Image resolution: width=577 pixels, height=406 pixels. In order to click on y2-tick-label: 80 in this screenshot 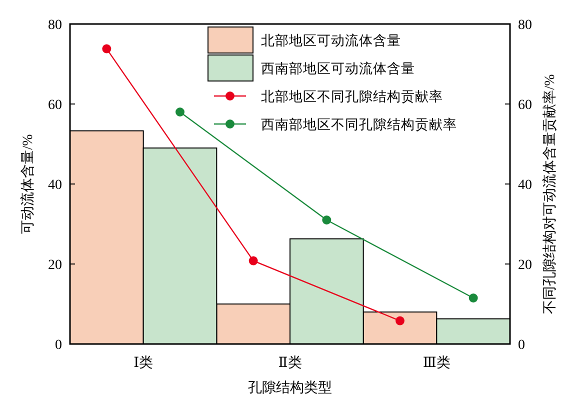, I will do `click(525, 25)`.